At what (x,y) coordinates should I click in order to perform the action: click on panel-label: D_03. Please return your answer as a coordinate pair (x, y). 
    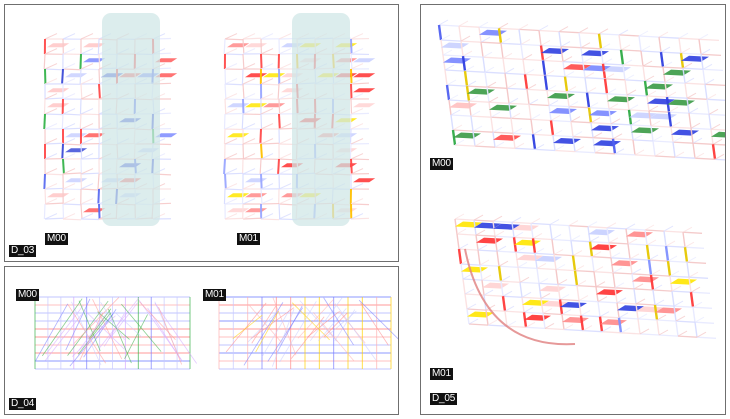
    Looking at the image, I should click on (23, 251).